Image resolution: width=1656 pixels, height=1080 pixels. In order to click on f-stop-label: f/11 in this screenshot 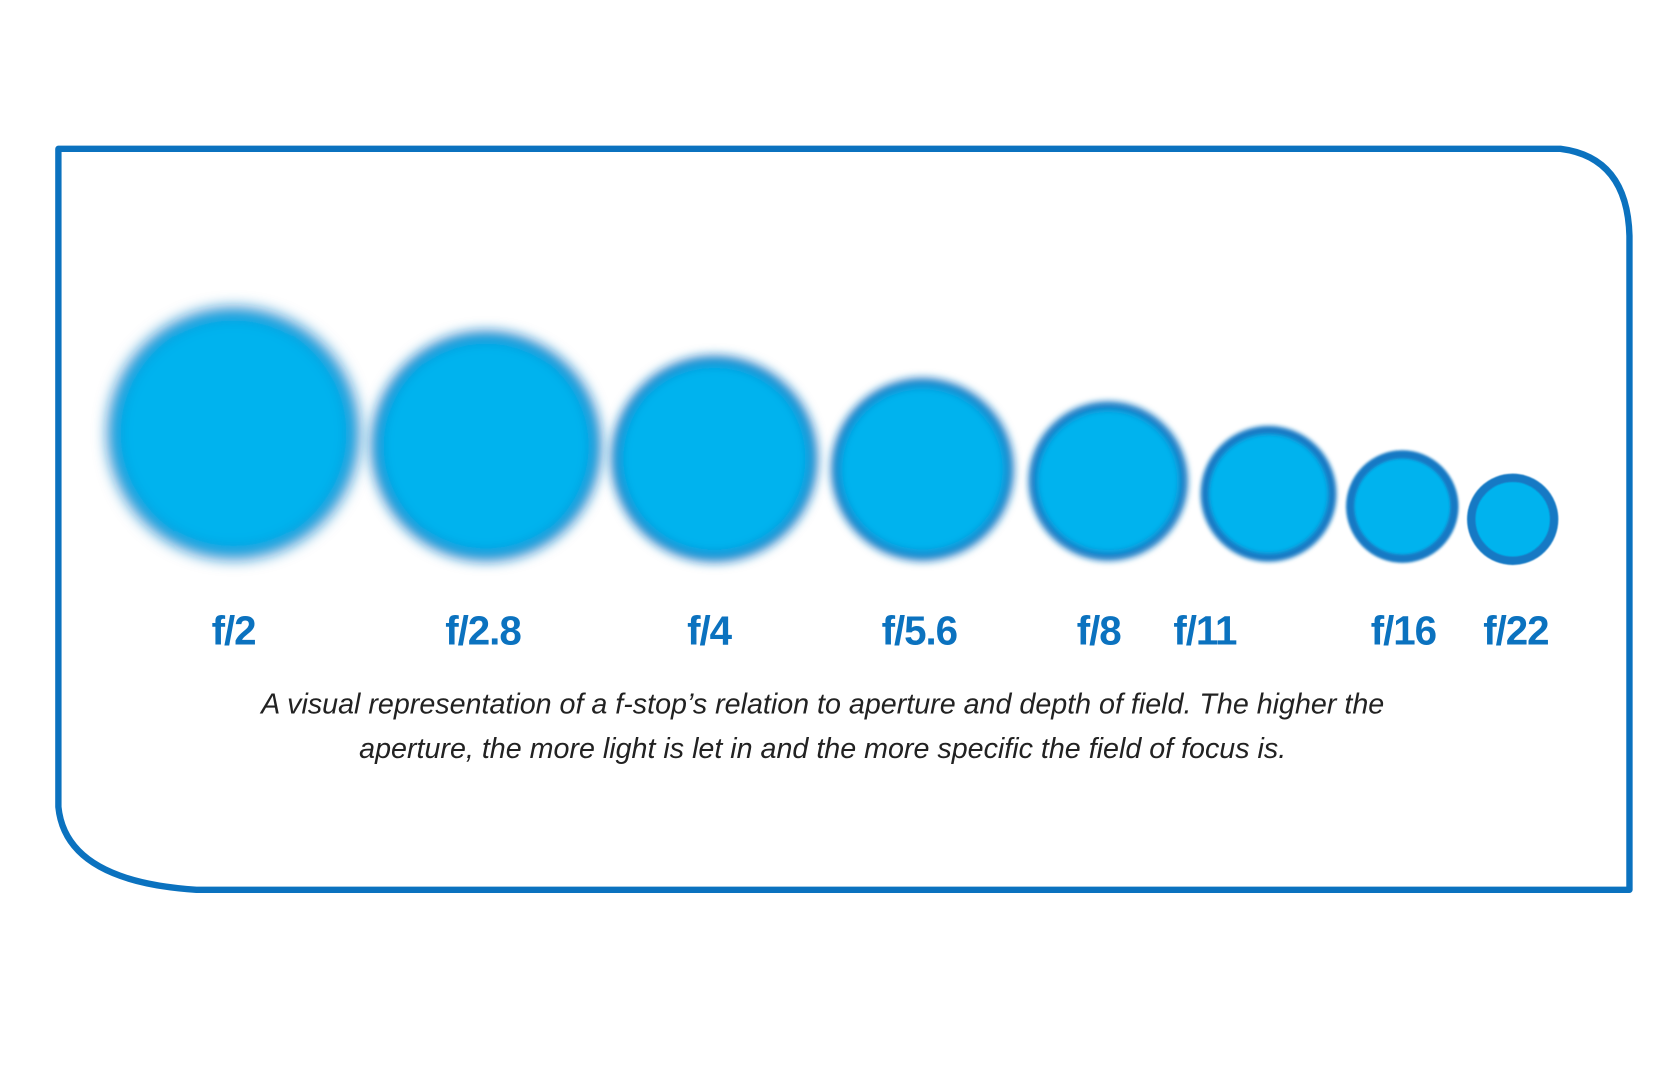, I will do `click(1205, 631)`.